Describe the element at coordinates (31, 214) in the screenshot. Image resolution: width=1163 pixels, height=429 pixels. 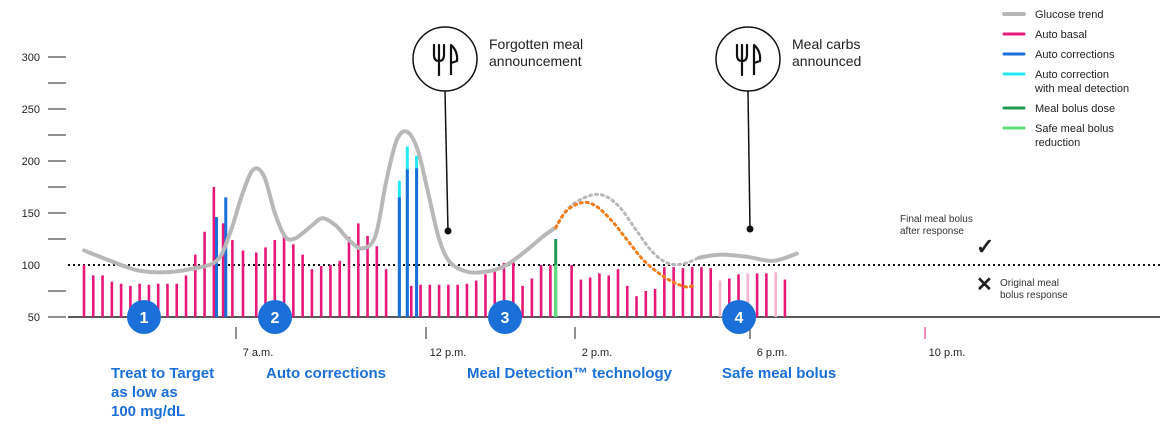
I see `y-tick-label-150: 150` at that location.